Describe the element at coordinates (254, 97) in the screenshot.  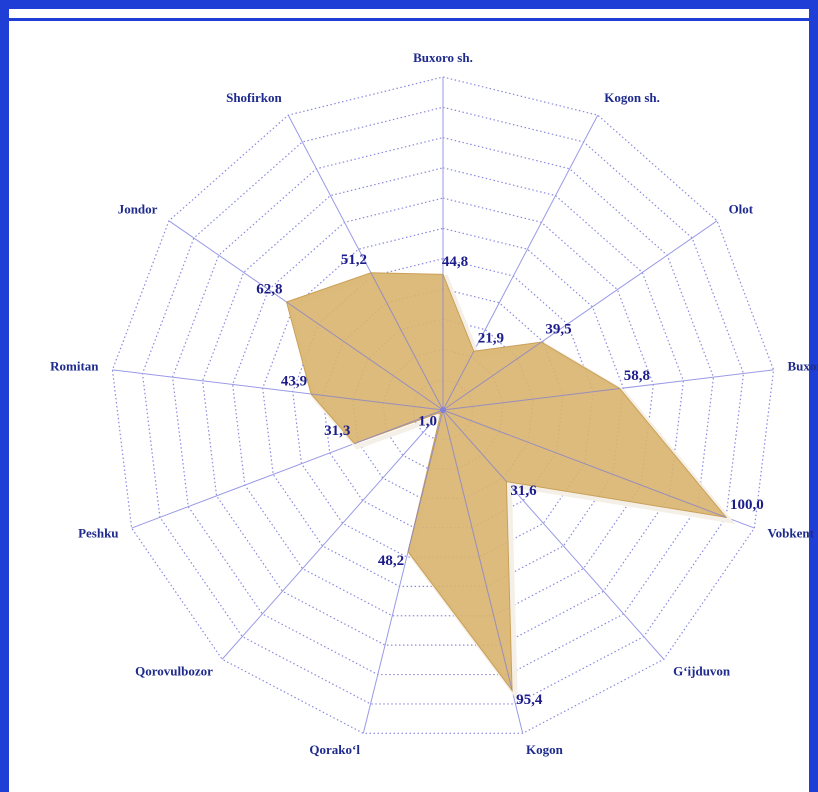
I see `category-label: Shofirkon` at that location.